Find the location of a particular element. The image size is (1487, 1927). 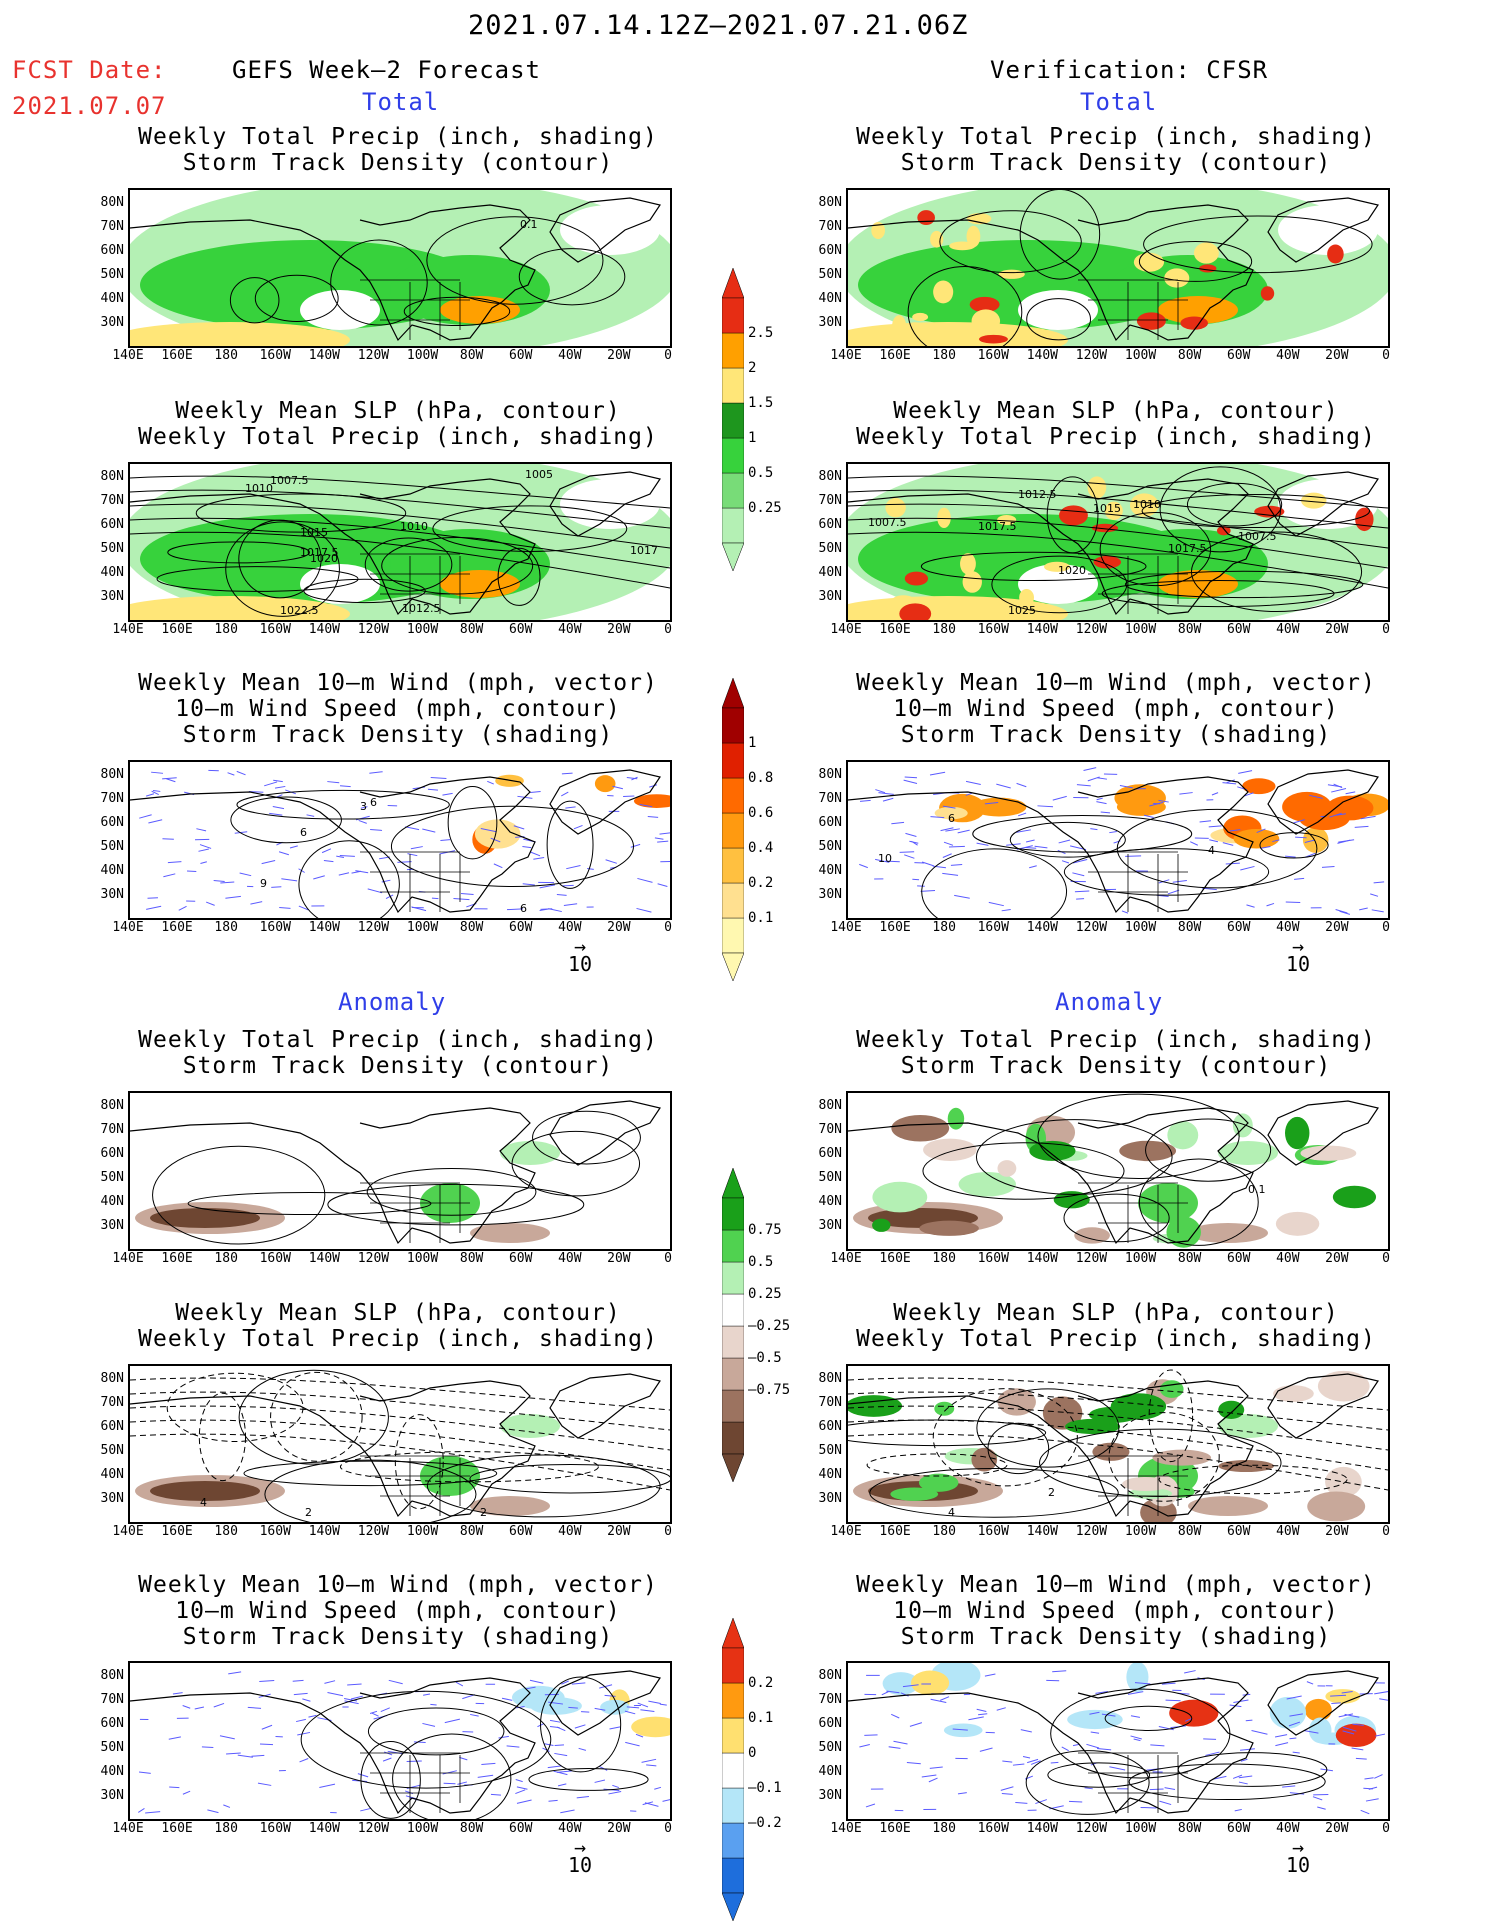

latitude-label: 70N is located at coordinates (107, 500).